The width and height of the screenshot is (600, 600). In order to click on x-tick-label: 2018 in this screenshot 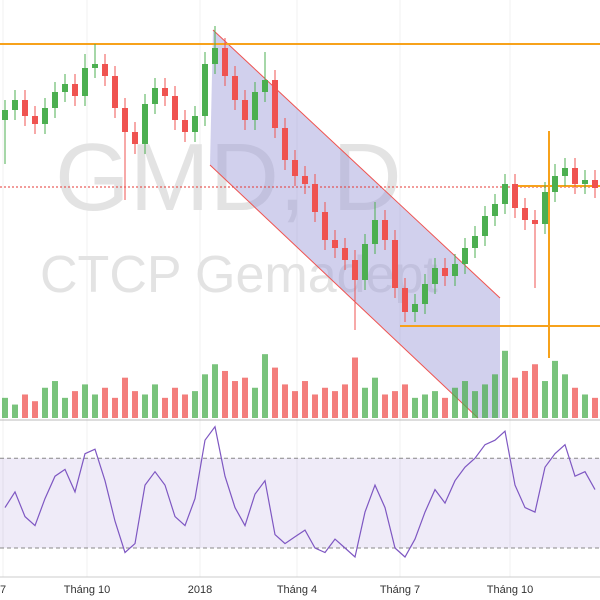, I will do `click(200, 590)`.